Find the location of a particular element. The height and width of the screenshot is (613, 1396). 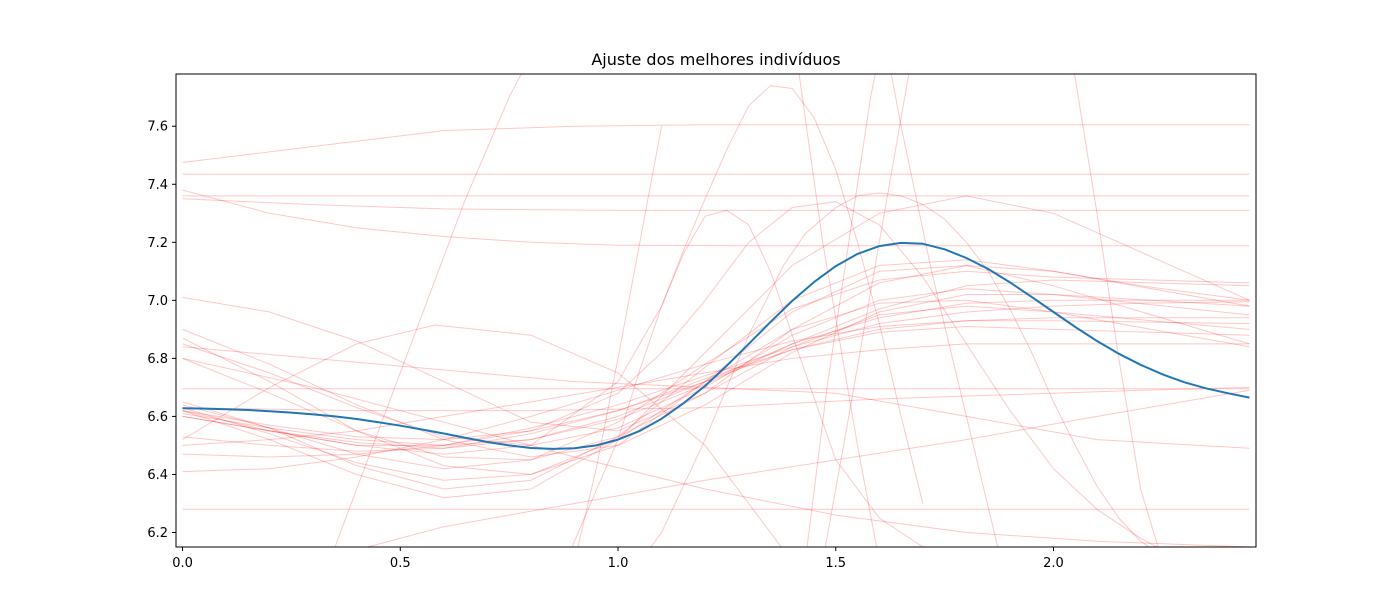

y-tick-label: 7.0 is located at coordinates (157, 301).